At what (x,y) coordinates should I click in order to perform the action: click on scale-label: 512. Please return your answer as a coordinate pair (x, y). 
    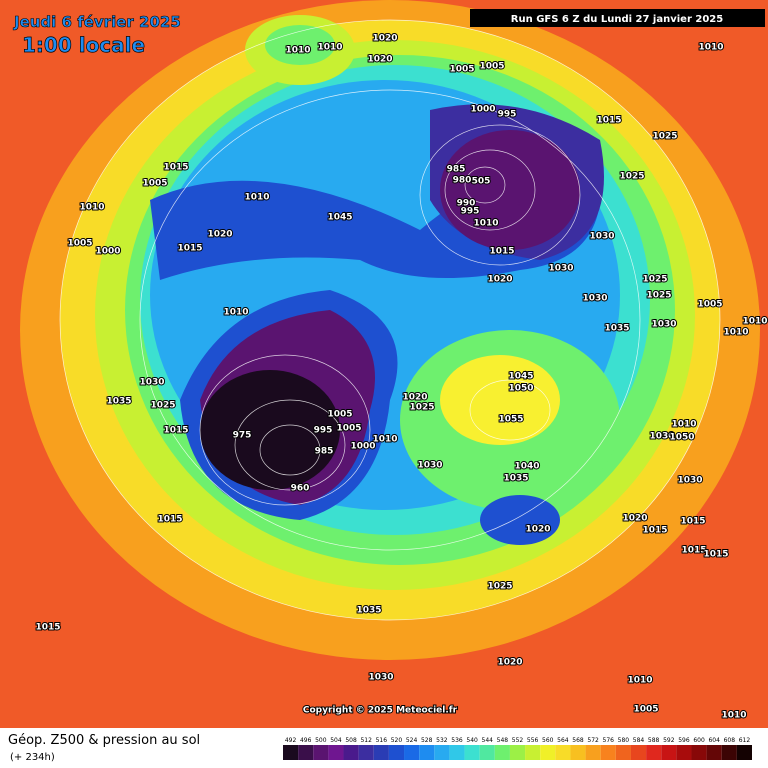
    Looking at the image, I should click on (366, 740).